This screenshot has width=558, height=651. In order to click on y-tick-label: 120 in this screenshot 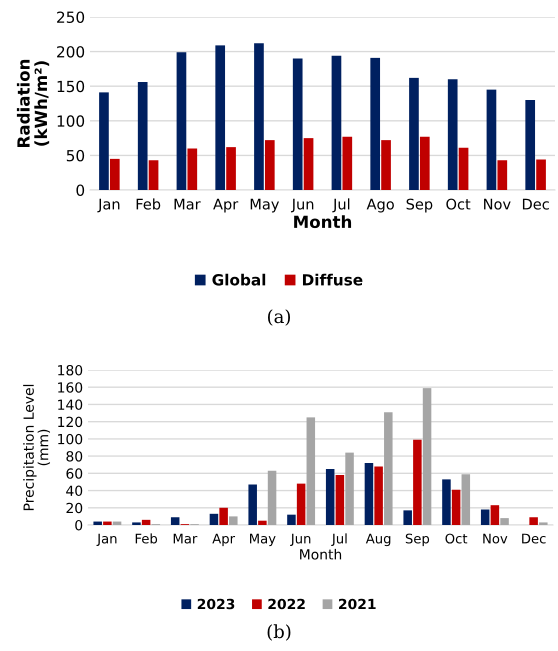, I will do `click(70, 422)`.